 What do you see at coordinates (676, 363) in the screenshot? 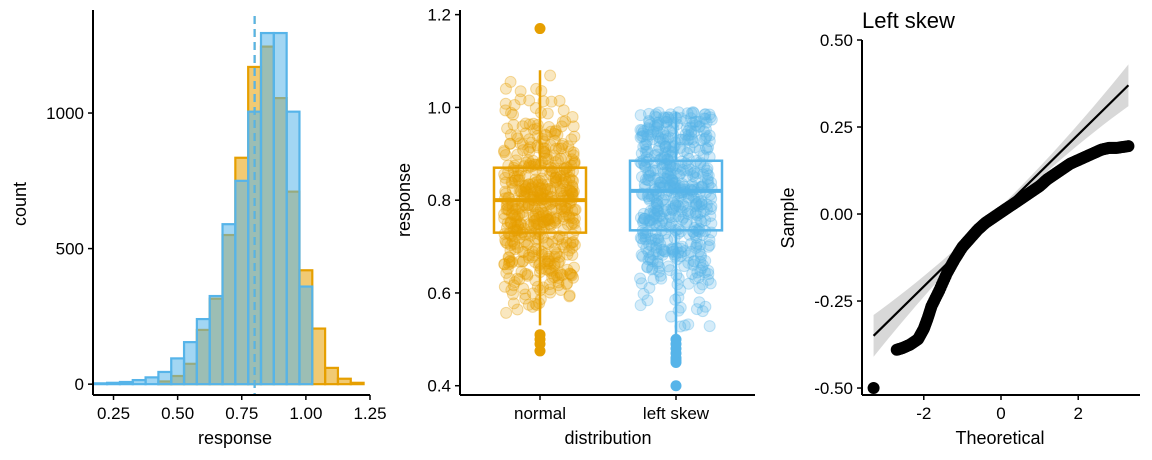
I see `outlier-point` at bounding box center [676, 363].